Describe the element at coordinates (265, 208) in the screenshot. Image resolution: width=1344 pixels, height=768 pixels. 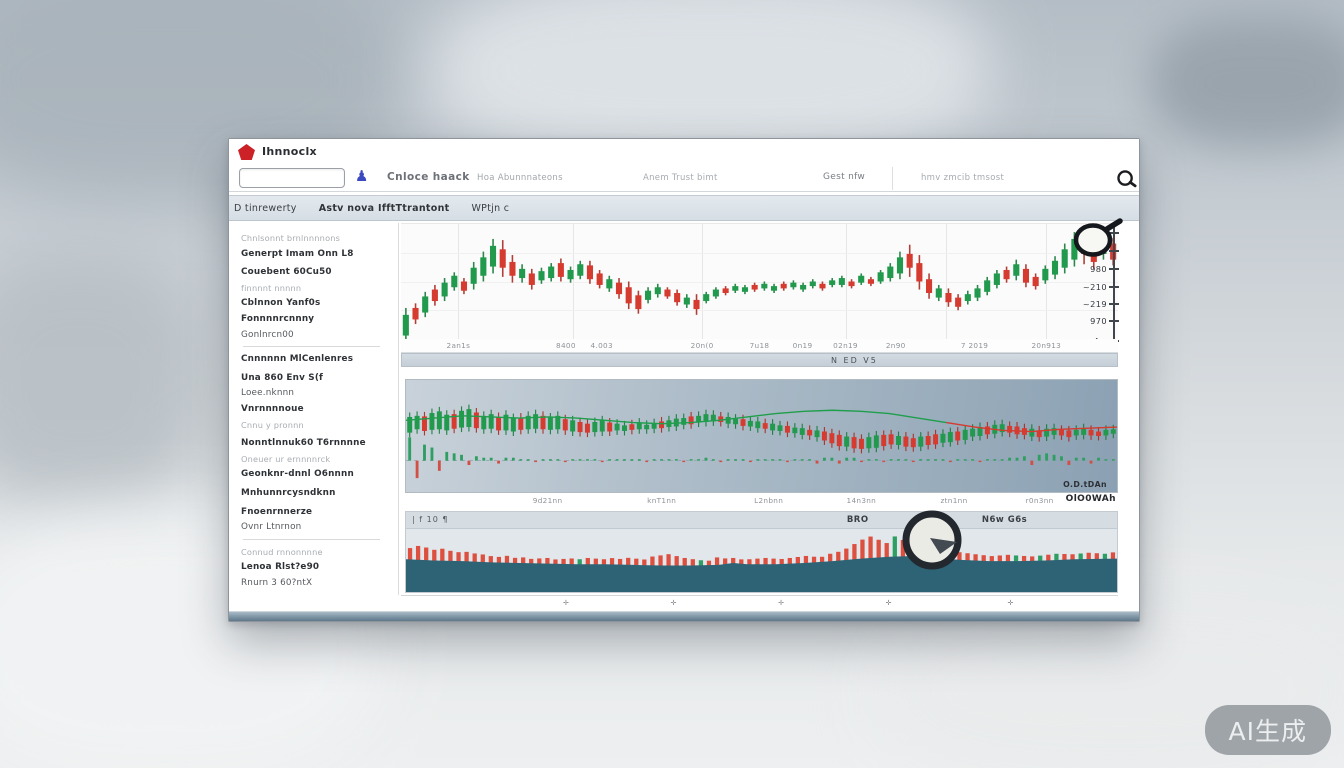
I see `nav-item: D tinrewerty` at that location.